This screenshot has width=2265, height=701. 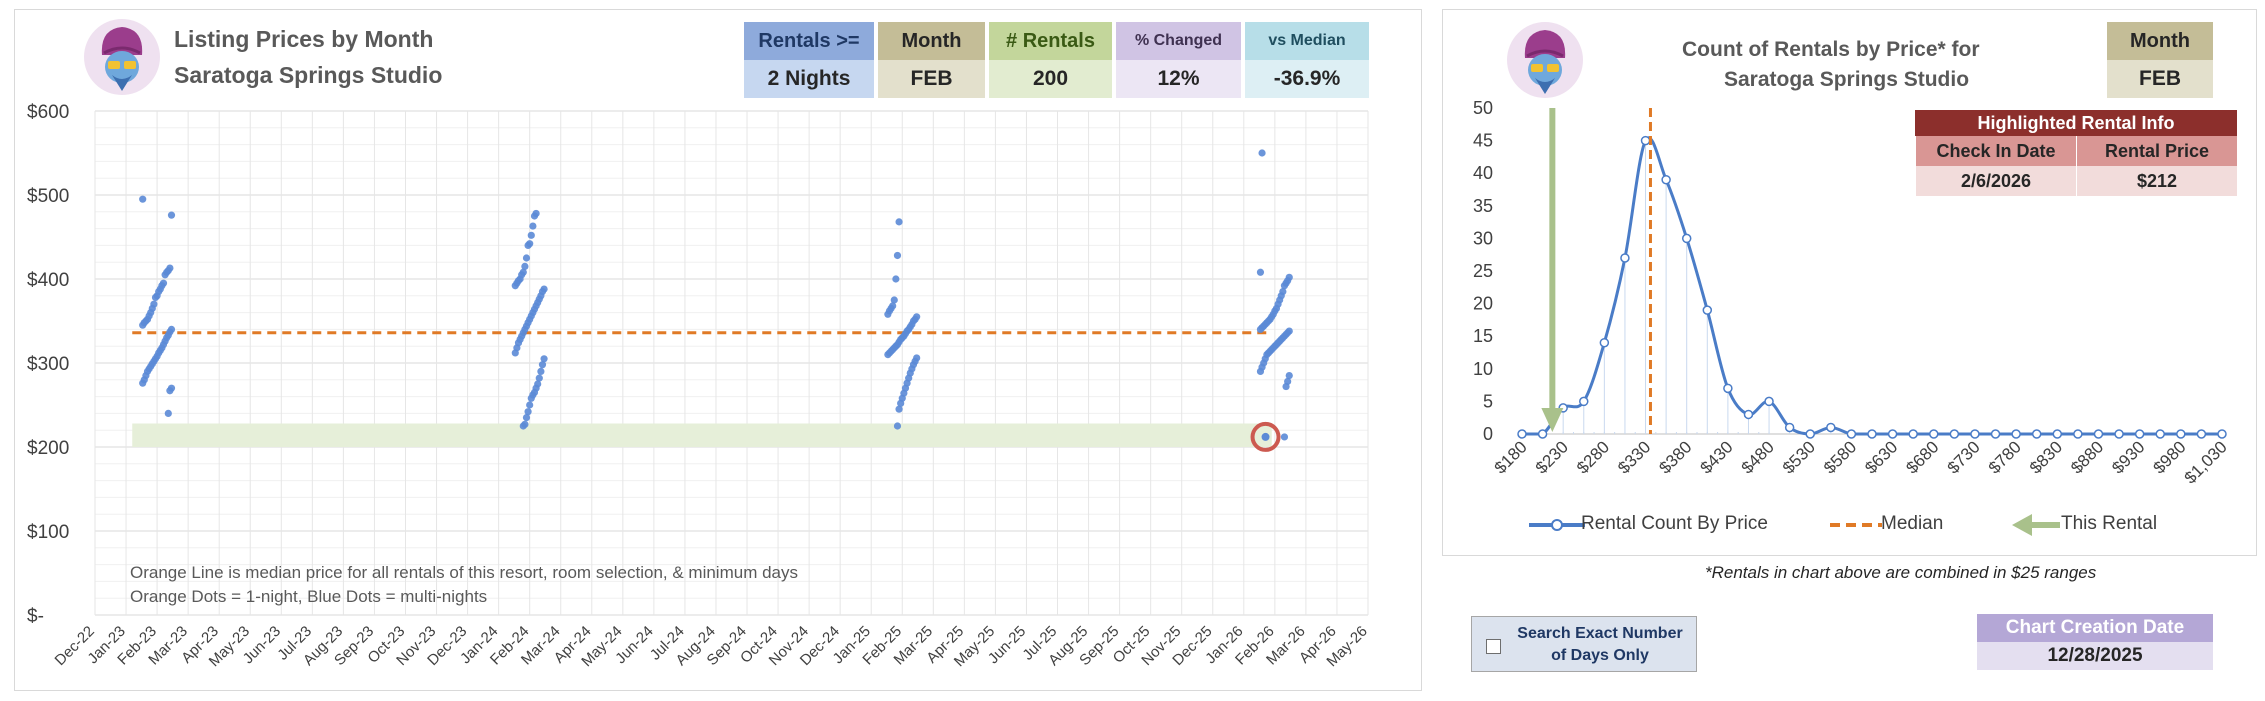 What do you see at coordinates (1265, 436) in the screenshot?
I see `highlighted-rental-dot` at bounding box center [1265, 436].